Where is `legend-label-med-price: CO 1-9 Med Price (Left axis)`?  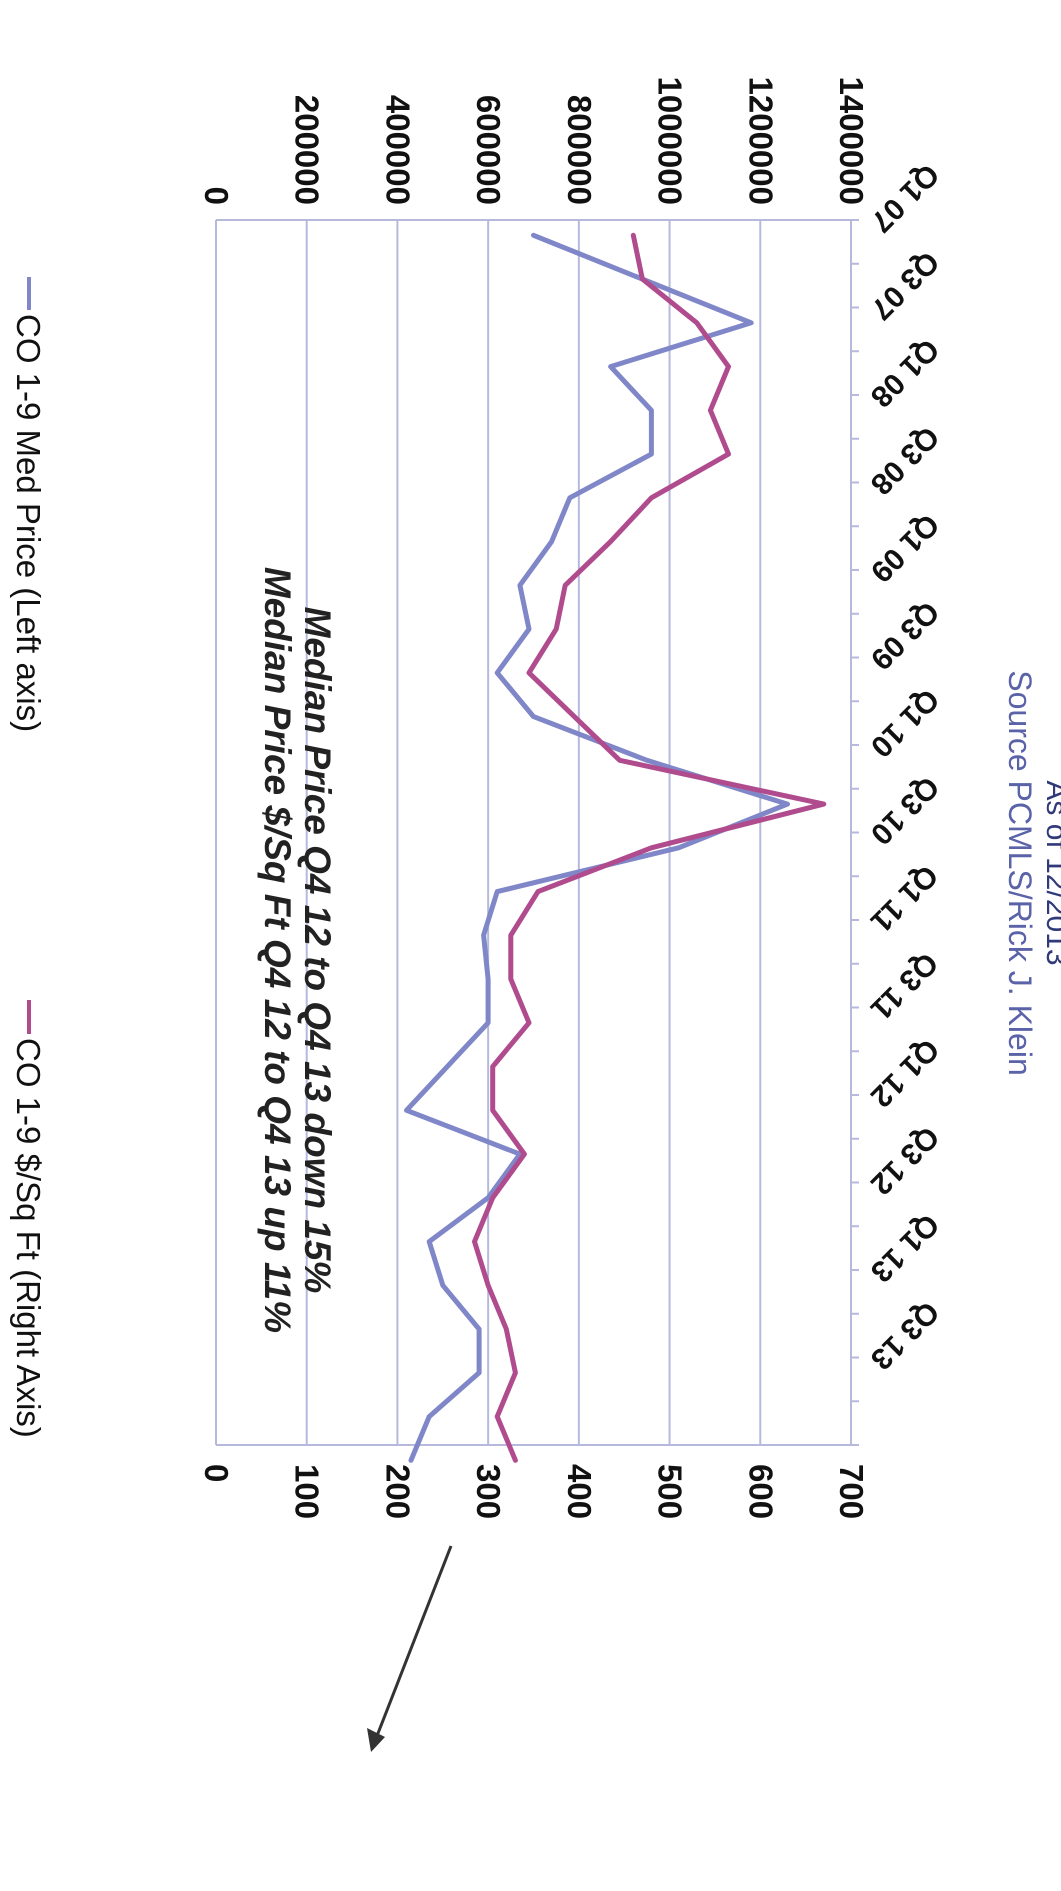
legend-label-med-price: CO 1-9 Med Price (Left axis) is located at coordinates (28, 523).